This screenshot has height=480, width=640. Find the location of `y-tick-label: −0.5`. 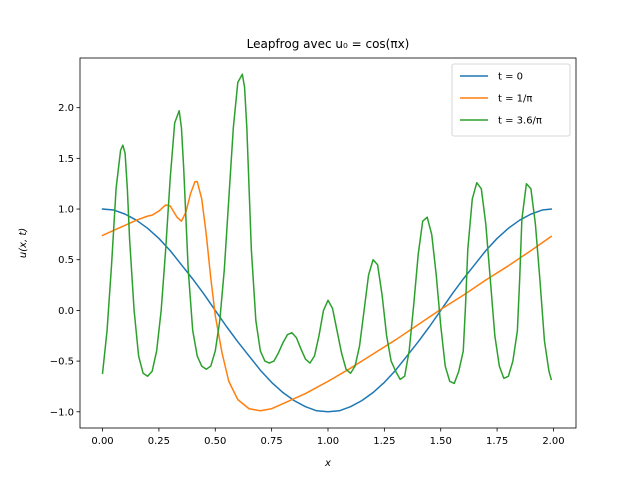

y-tick-label: −0.5 is located at coordinates (62, 362).